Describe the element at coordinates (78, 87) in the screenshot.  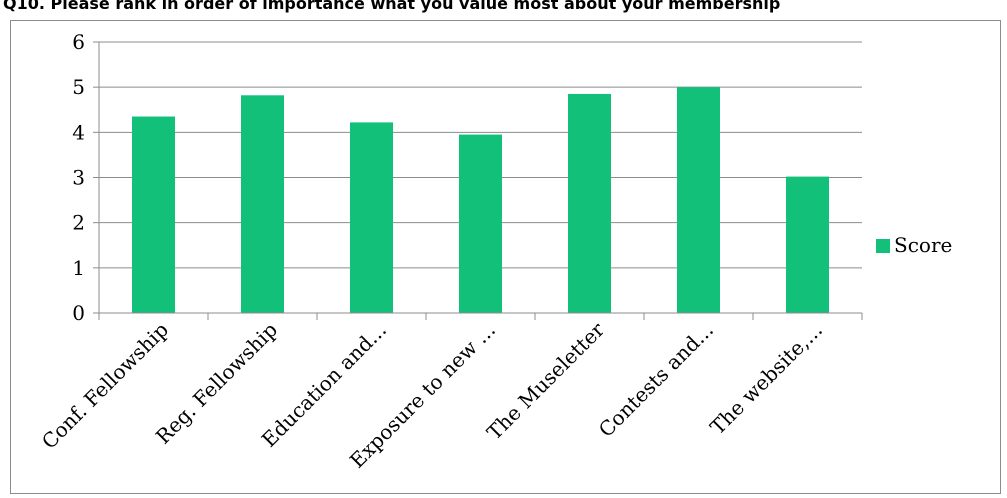
I see `y-tick-label: 5` at that location.